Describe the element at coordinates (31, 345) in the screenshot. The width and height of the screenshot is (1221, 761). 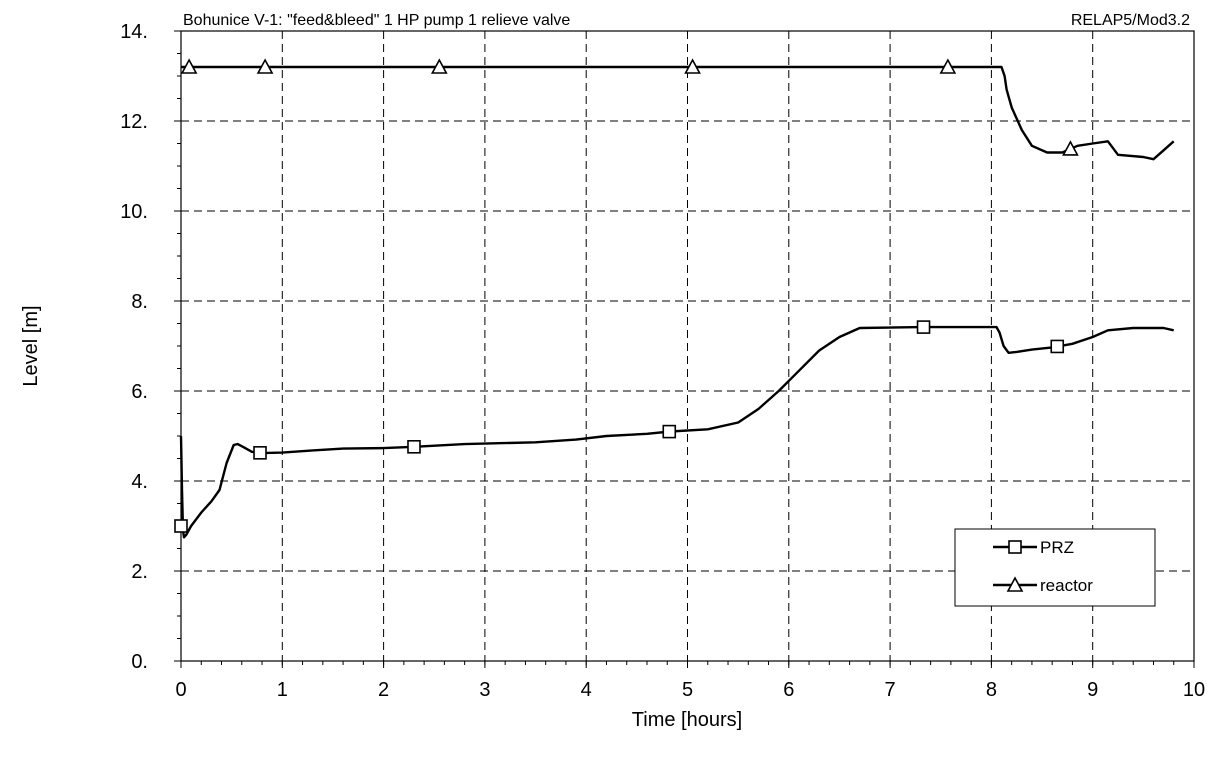
I see `y-axis-title: Level [m]` at that location.